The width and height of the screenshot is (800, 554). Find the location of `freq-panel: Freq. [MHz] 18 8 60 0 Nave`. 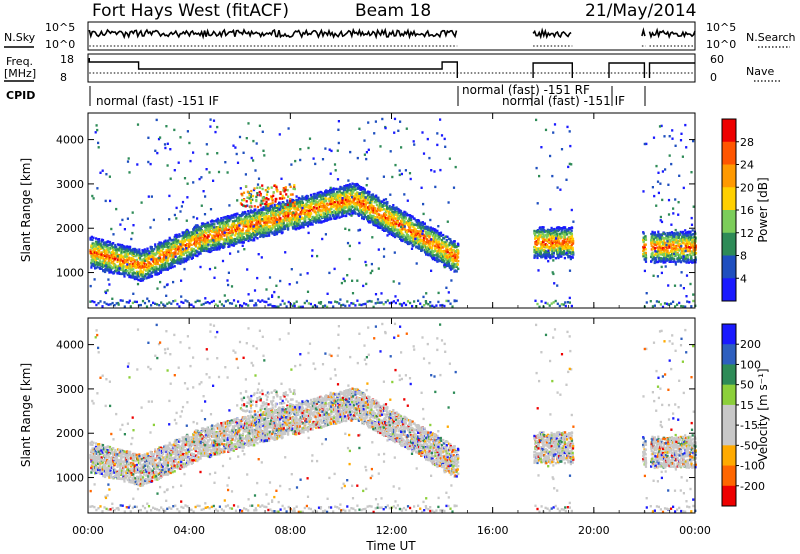

freq-panel: Freq. [MHz] 18 8 60 0 Nave is located at coordinates (393, 68).